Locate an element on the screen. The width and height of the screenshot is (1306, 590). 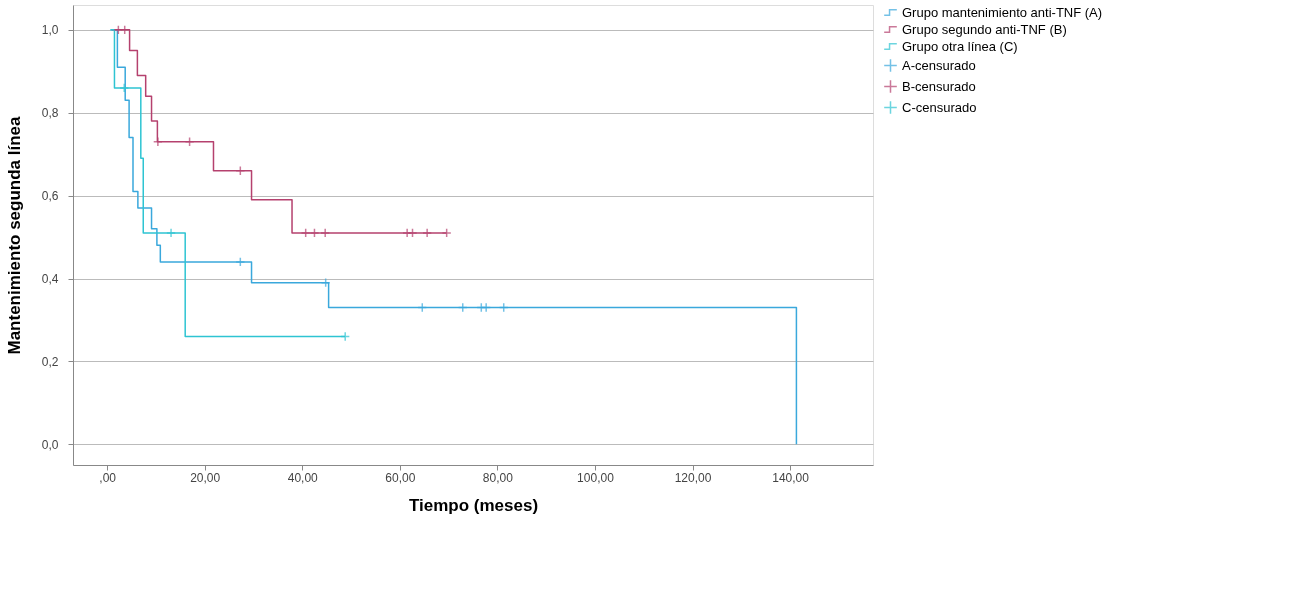
x-tick-label: 120,00 is located at coordinates (693, 477).